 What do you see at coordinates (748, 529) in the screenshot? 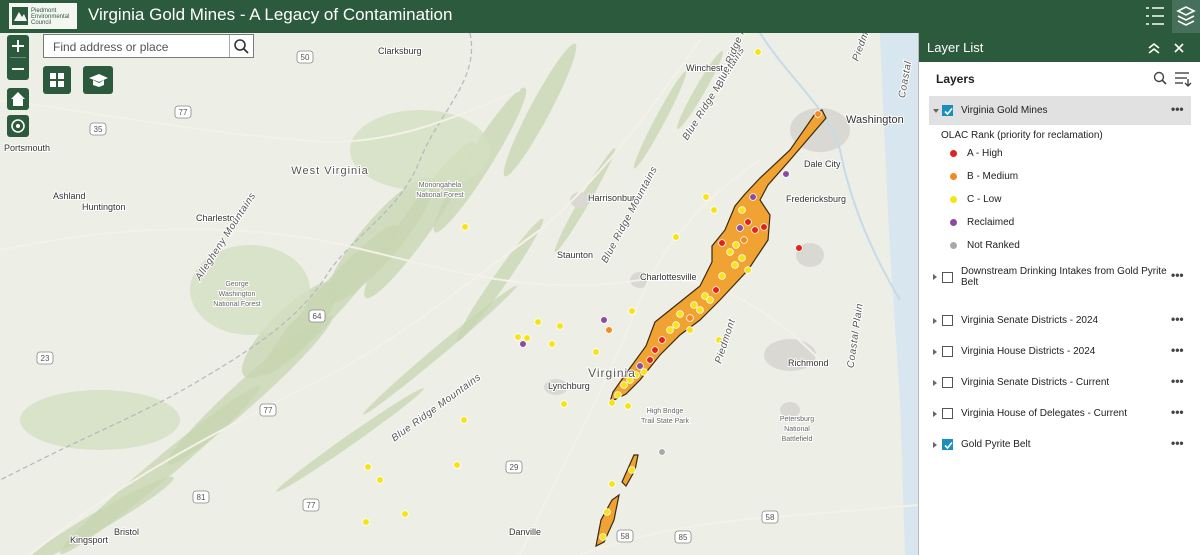
I see `road` at bounding box center [748, 529].